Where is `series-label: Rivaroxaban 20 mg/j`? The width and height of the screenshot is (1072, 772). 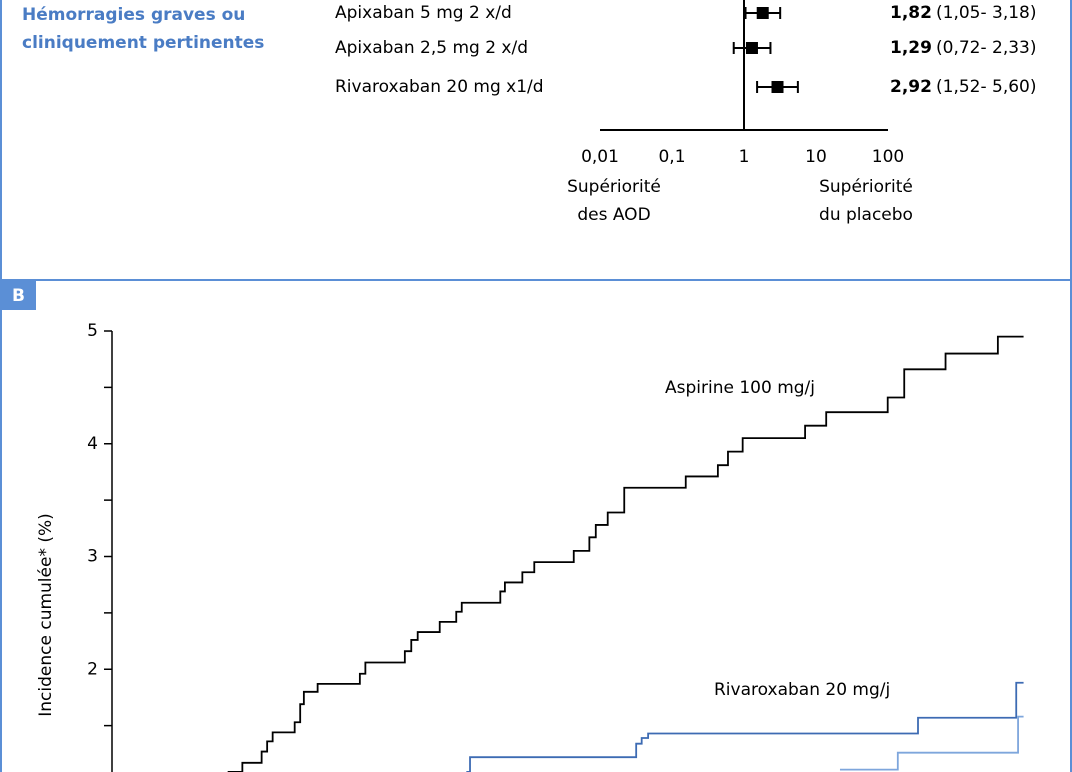 series-label: Rivaroxaban 20 mg/j is located at coordinates (802, 690).